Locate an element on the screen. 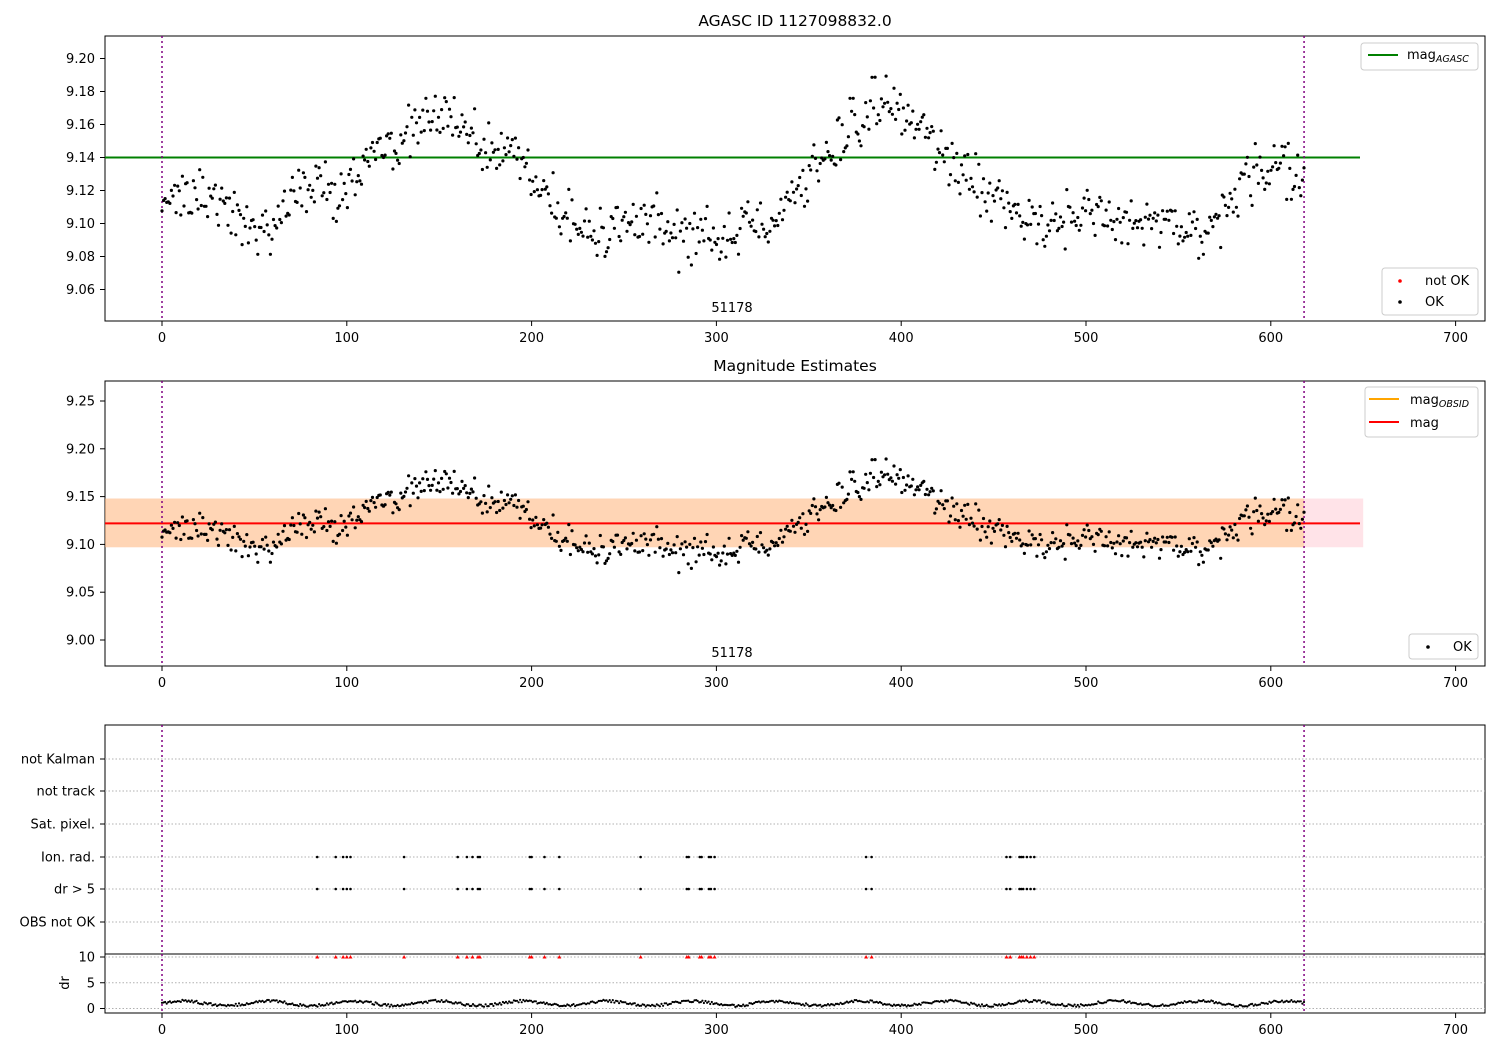 This screenshot has height=1050, width=1500. flag-label: OBS not OK is located at coordinates (58, 923).